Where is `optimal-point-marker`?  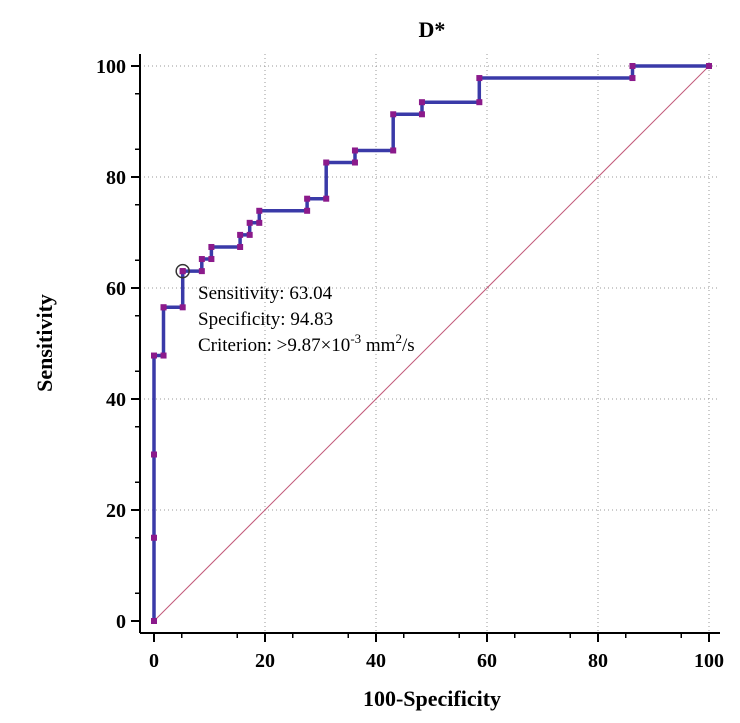
optimal-point-marker is located at coordinates (182, 271).